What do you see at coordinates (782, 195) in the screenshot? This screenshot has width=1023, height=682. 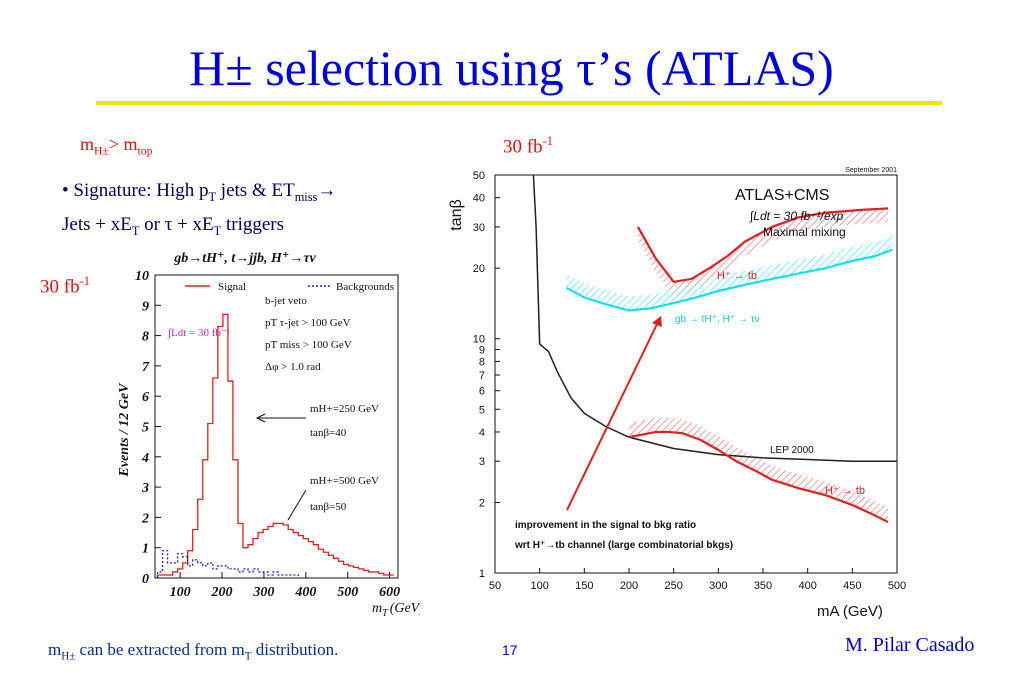 I see `header-atlas-cms: ATLAS+CMS` at bounding box center [782, 195].